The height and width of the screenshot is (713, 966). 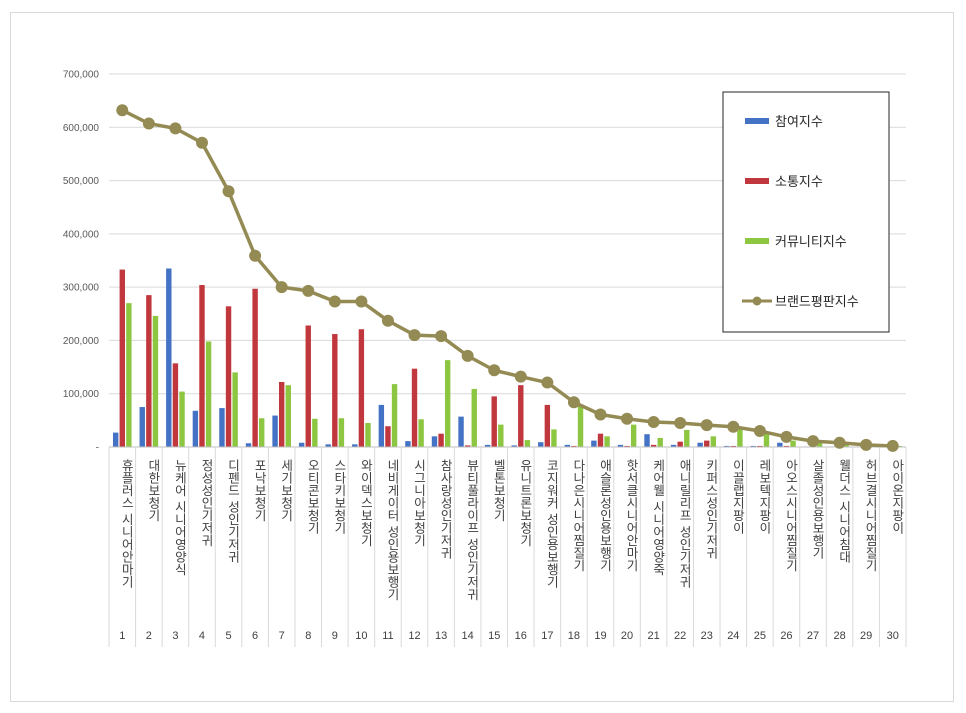 I want to click on category-rank: 30, so click(x=893, y=636).